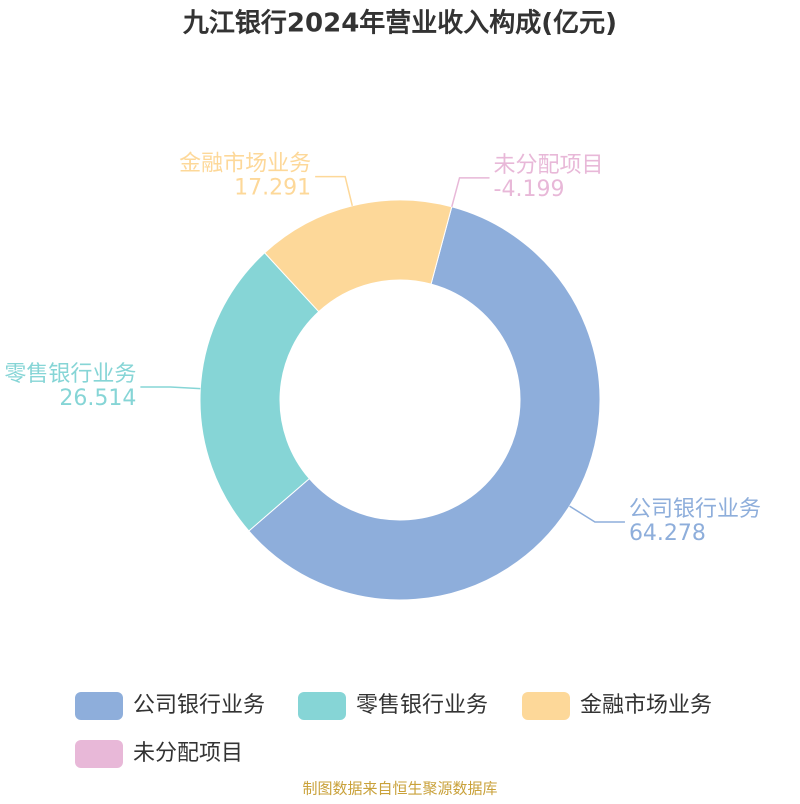 This screenshot has width=800, height=804. What do you see at coordinates (399, 23) in the screenshot?
I see `chart-title: 九江银行2024年营业收入构成(亿元)` at bounding box center [399, 23].